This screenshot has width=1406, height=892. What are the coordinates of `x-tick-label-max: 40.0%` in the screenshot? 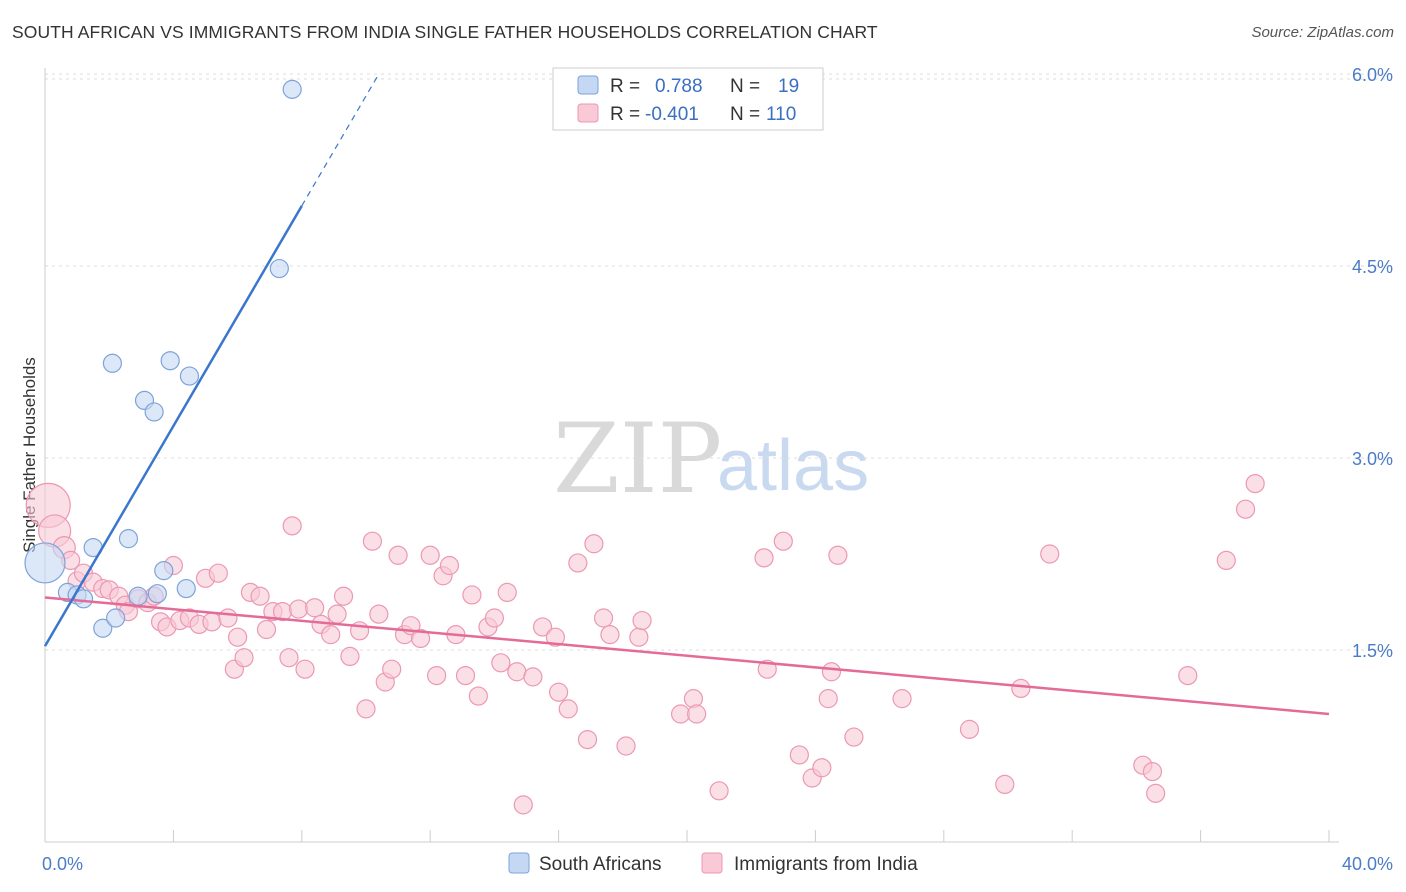 It's located at (1367, 864).